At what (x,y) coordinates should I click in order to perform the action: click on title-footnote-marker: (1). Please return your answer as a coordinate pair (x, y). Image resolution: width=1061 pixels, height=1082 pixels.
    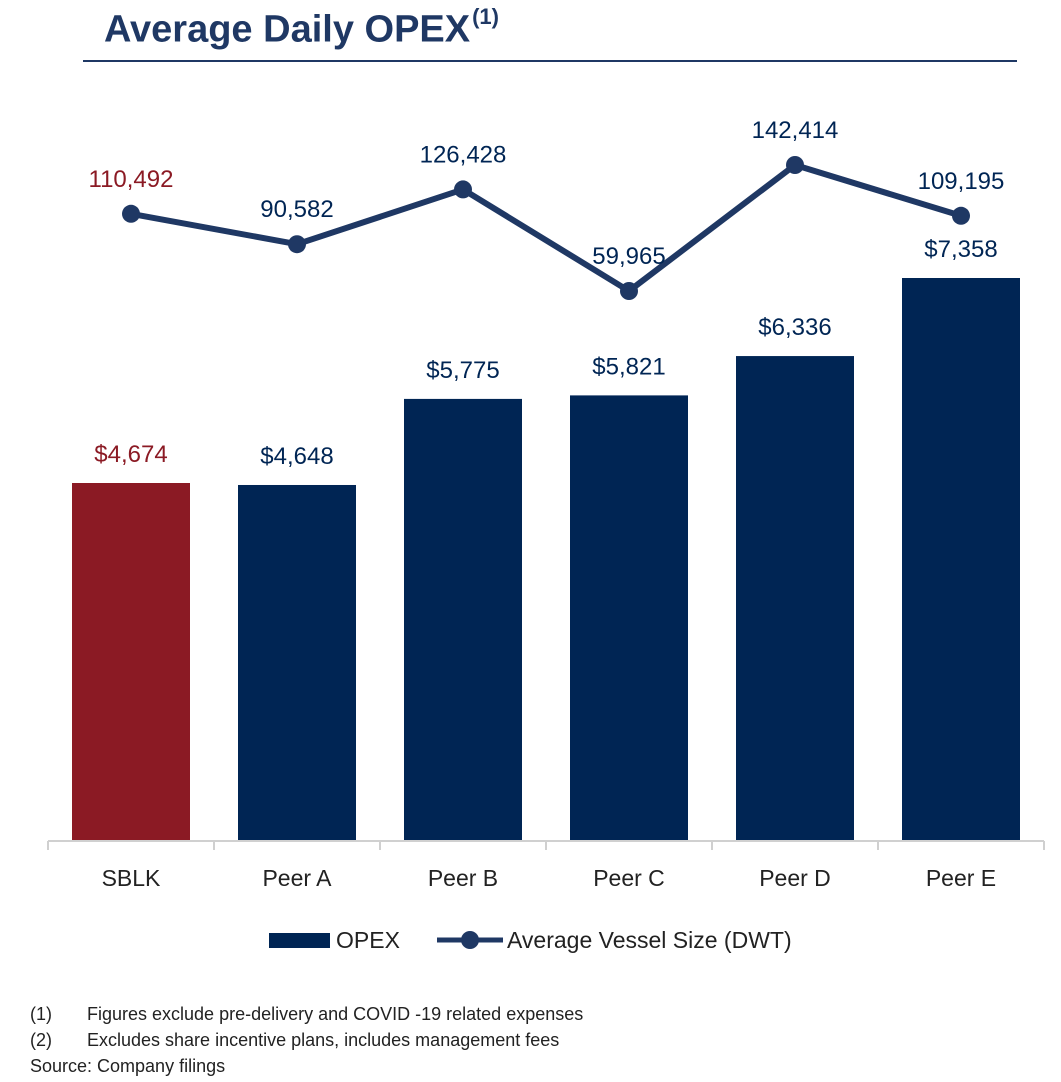
    Looking at the image, I should click on (485, 16).